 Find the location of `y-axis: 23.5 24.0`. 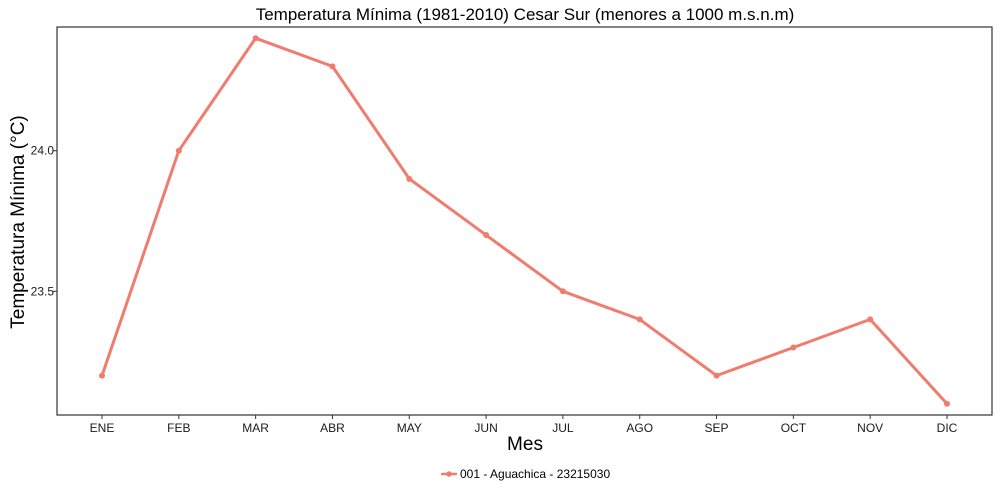

y-axis: 23.5 24.0 is located at coordinates (44, 221).